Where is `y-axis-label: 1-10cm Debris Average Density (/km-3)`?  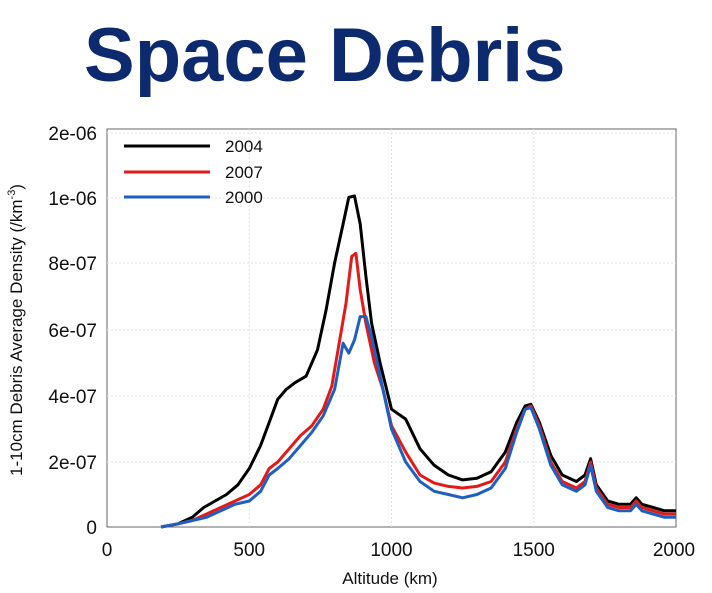
y-axis-label: 1-10cm Debris Average Density (/km-3) is located at coordinates (16, 330).